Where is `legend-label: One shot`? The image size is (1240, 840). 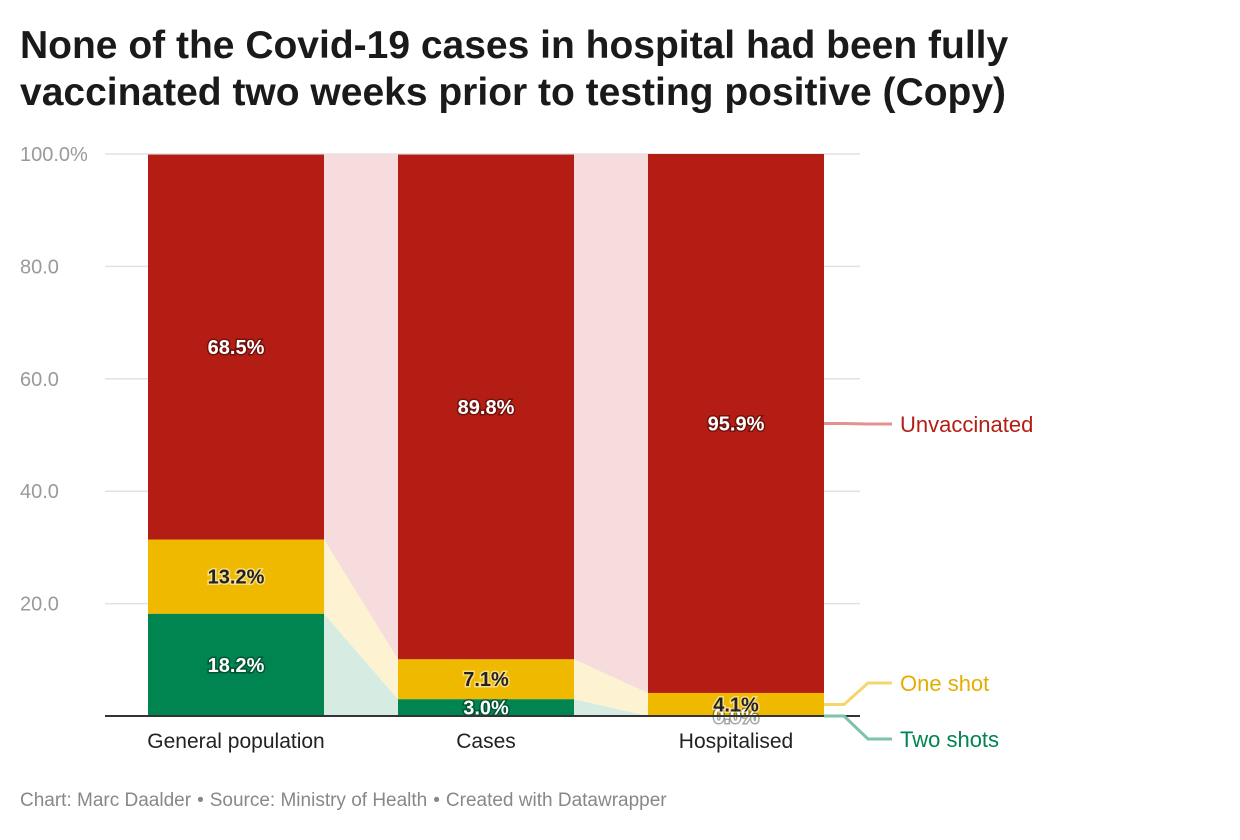 legend-label: One shot is located at coordinates (944, 683).